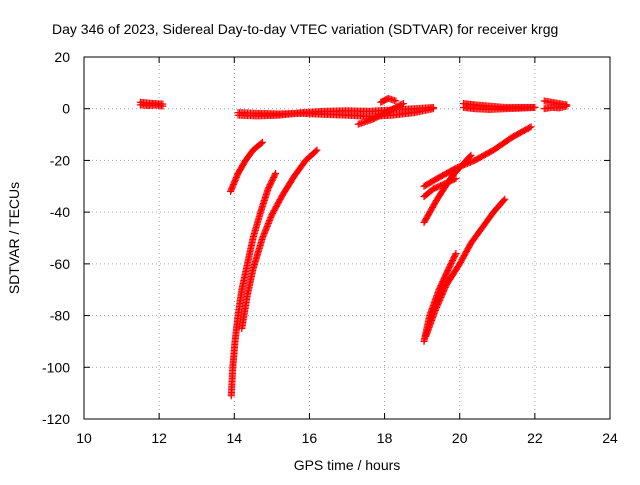  Describe the element at coordinates (66, 109) in the screenshot. I see `y-tick-label: 0` at that location.